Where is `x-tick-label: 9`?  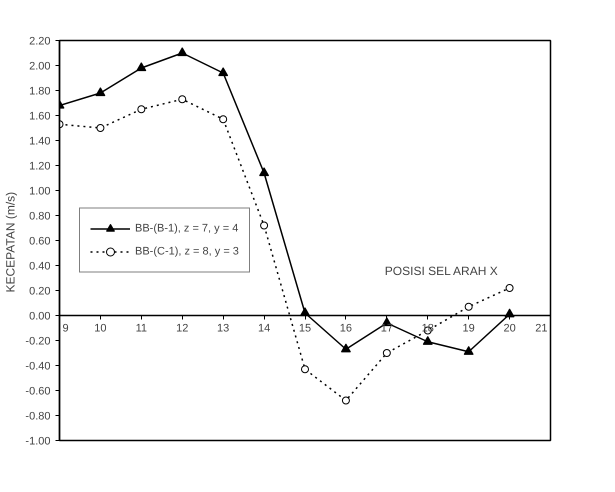
x-tick-label: 9 is located at coordinates (65, 328).